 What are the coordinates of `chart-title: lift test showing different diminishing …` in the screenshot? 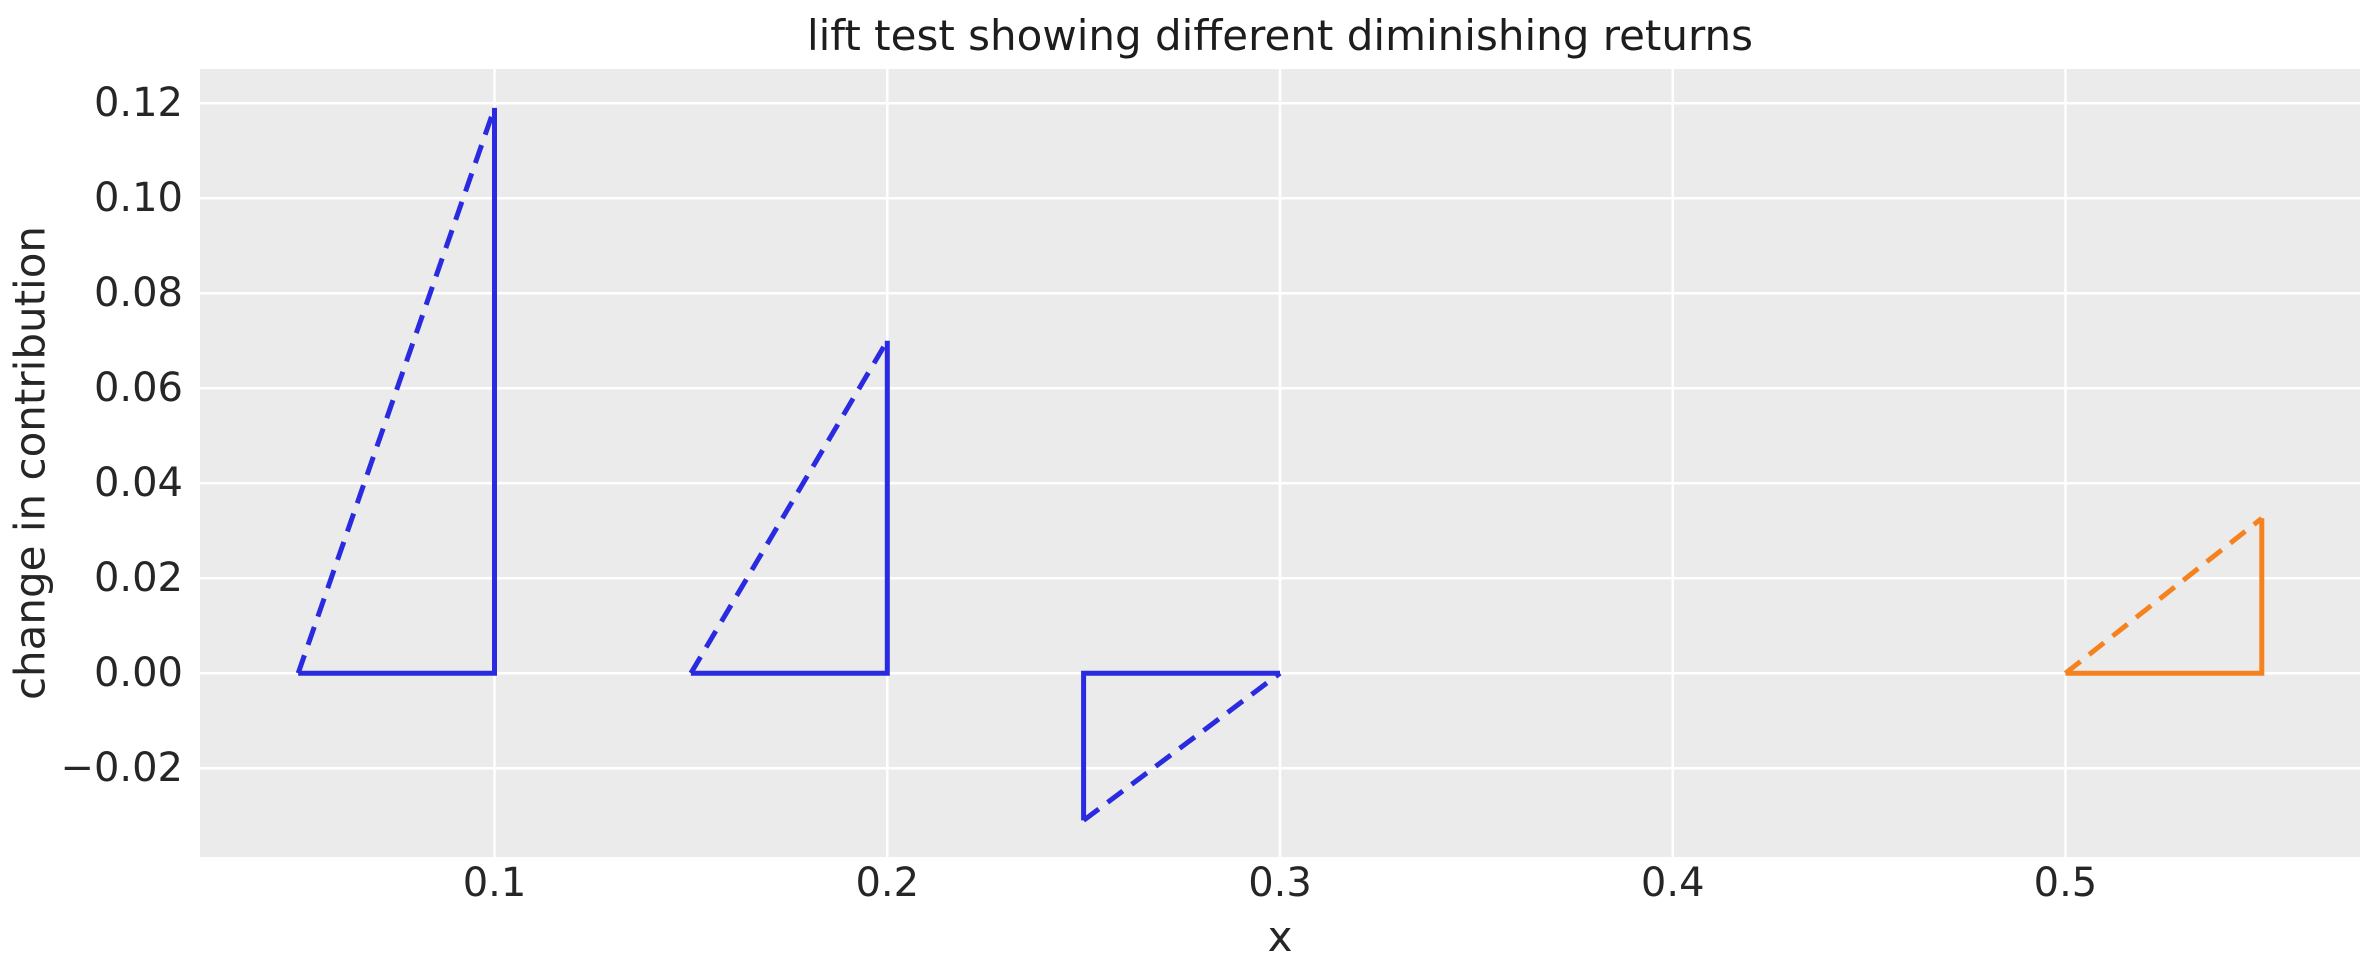 It's located at (1280, 35).